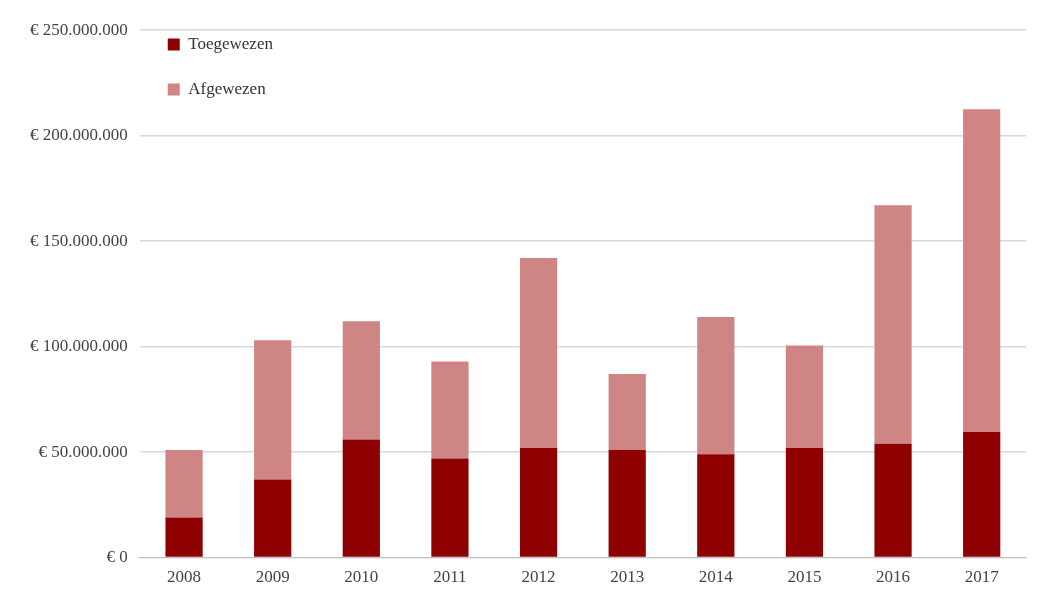 The image size is (1054, 616). Describe the element at coordinates (450, 577) in the screenshot. I see `x-tick-label: 2011` at that location.